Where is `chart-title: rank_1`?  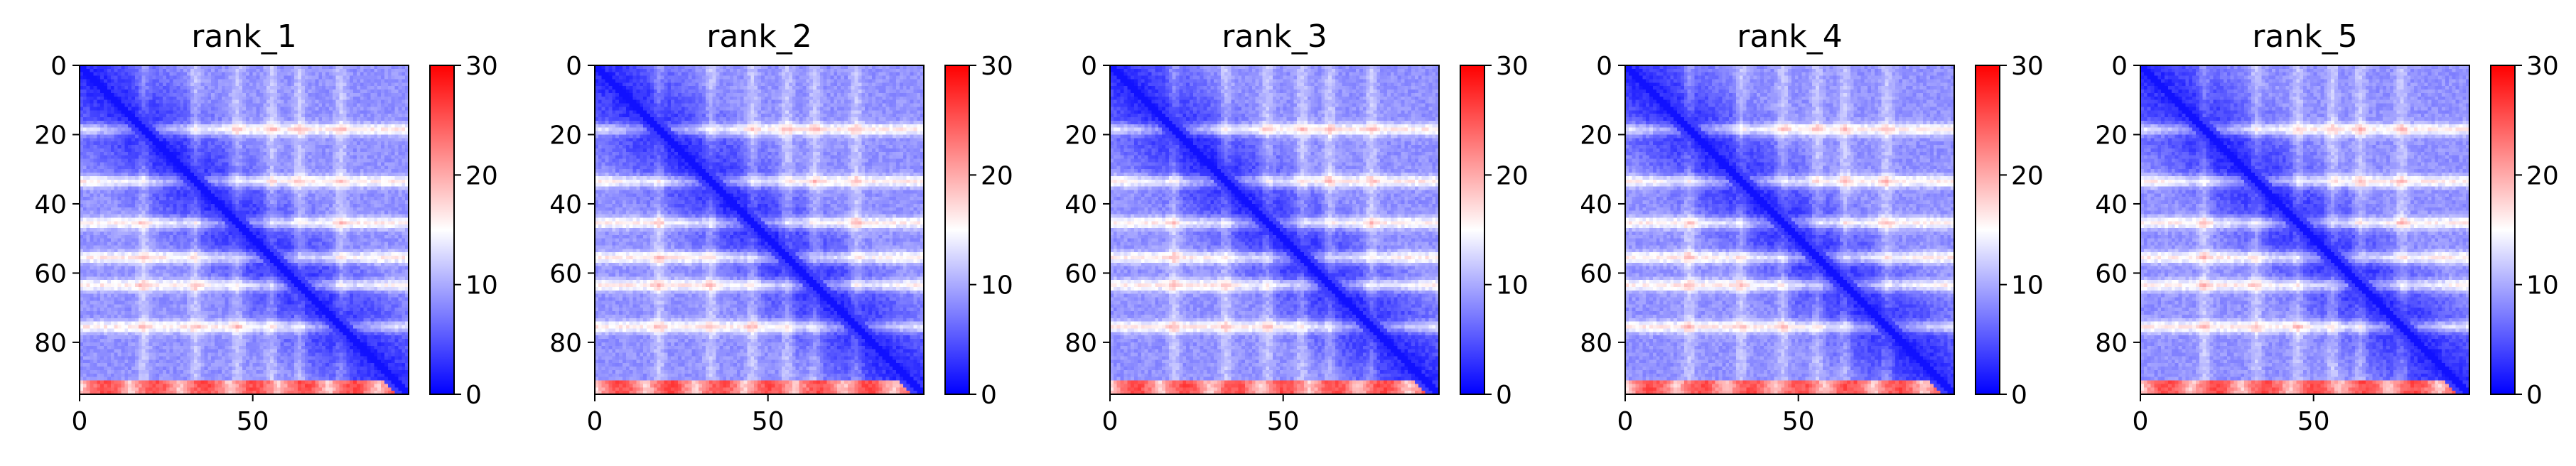 chart-title: rank_1 is located at coordinates (243, 36).